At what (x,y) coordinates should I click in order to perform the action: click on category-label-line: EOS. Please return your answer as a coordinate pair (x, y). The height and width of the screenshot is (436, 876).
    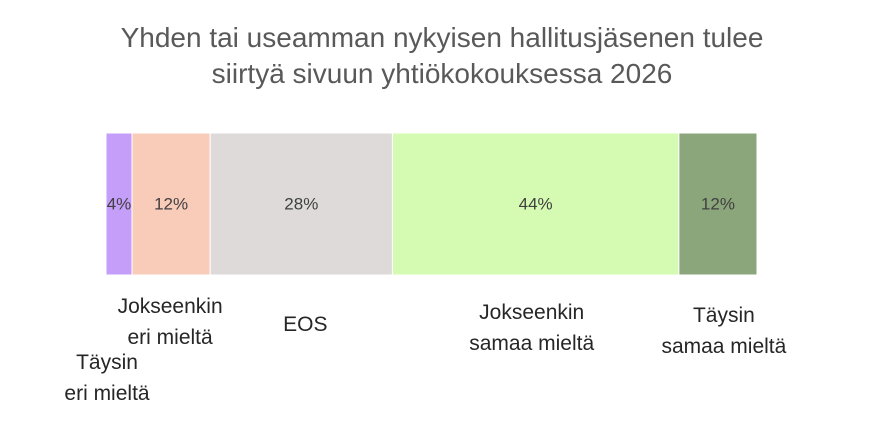
    Looking at the image, I should click on (305, 324).